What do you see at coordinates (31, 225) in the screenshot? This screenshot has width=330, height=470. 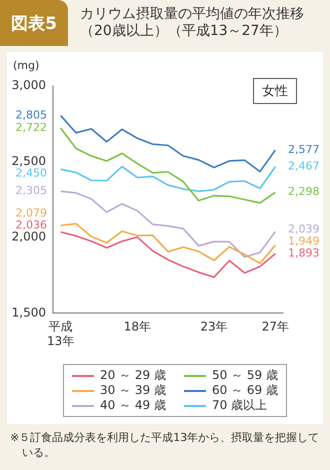 I see `data-label: 2,036` at bounding box center [31, 225].